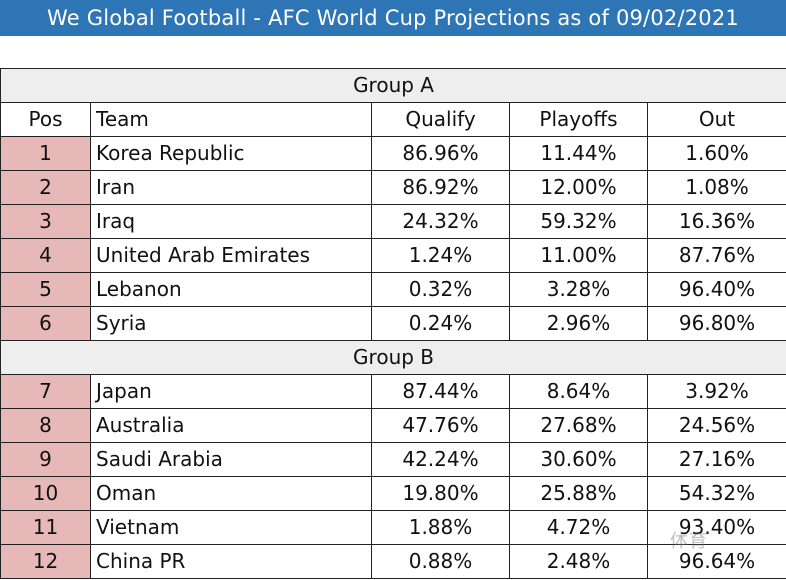  Describe the element at coordinates (231, 391) in the screenshot. I see `team-cell: Japan` at that location.